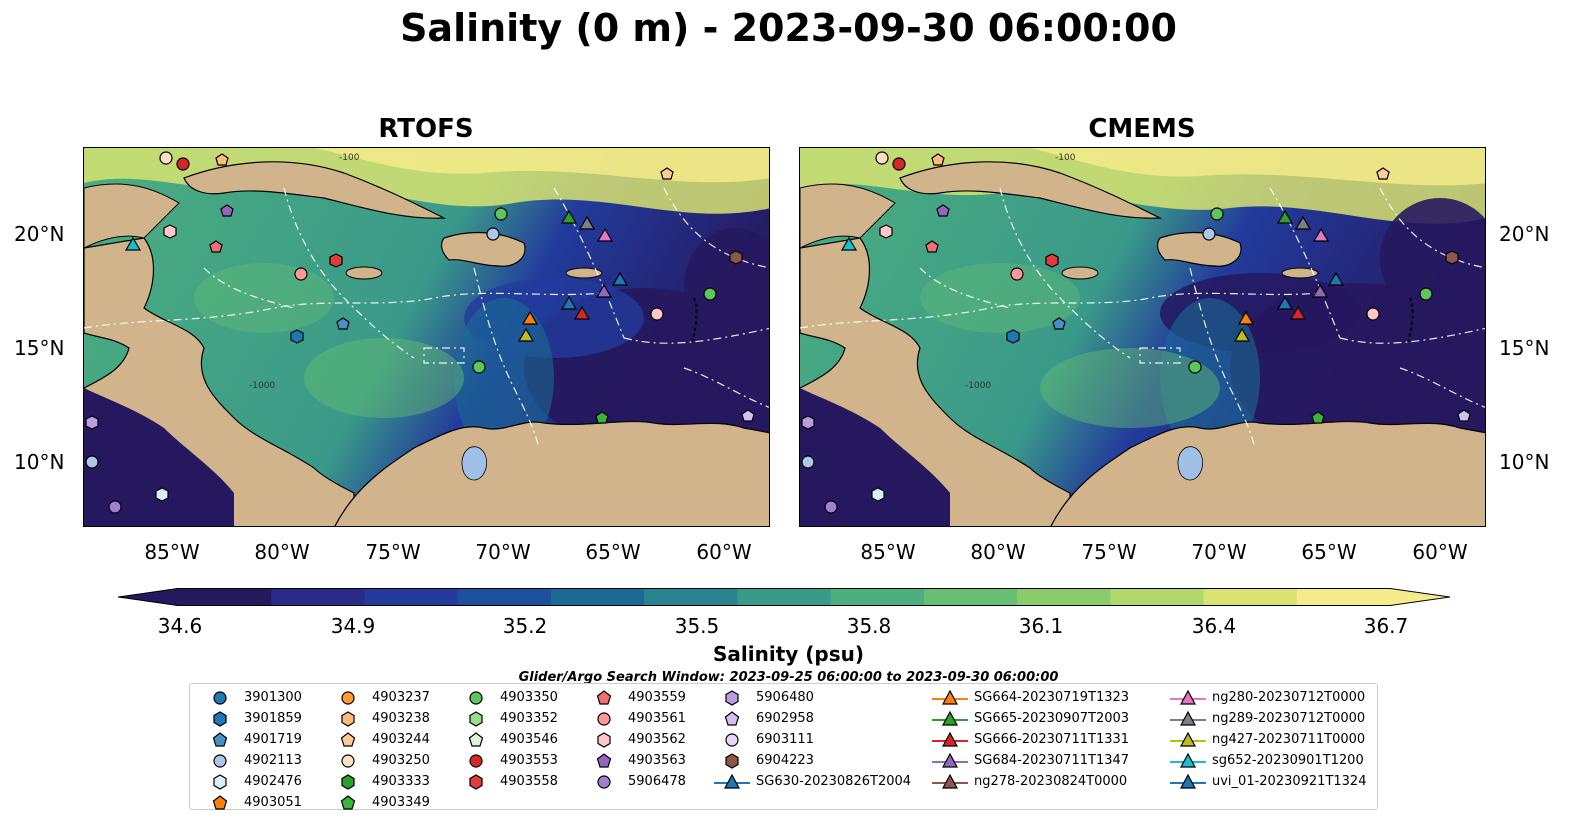 This screenshot has width=1577, height=829. What do you see at coordinates (262, 386) in the screenshot?
I see `contour-label-1000: -1000` at bounding box center [262, 386].